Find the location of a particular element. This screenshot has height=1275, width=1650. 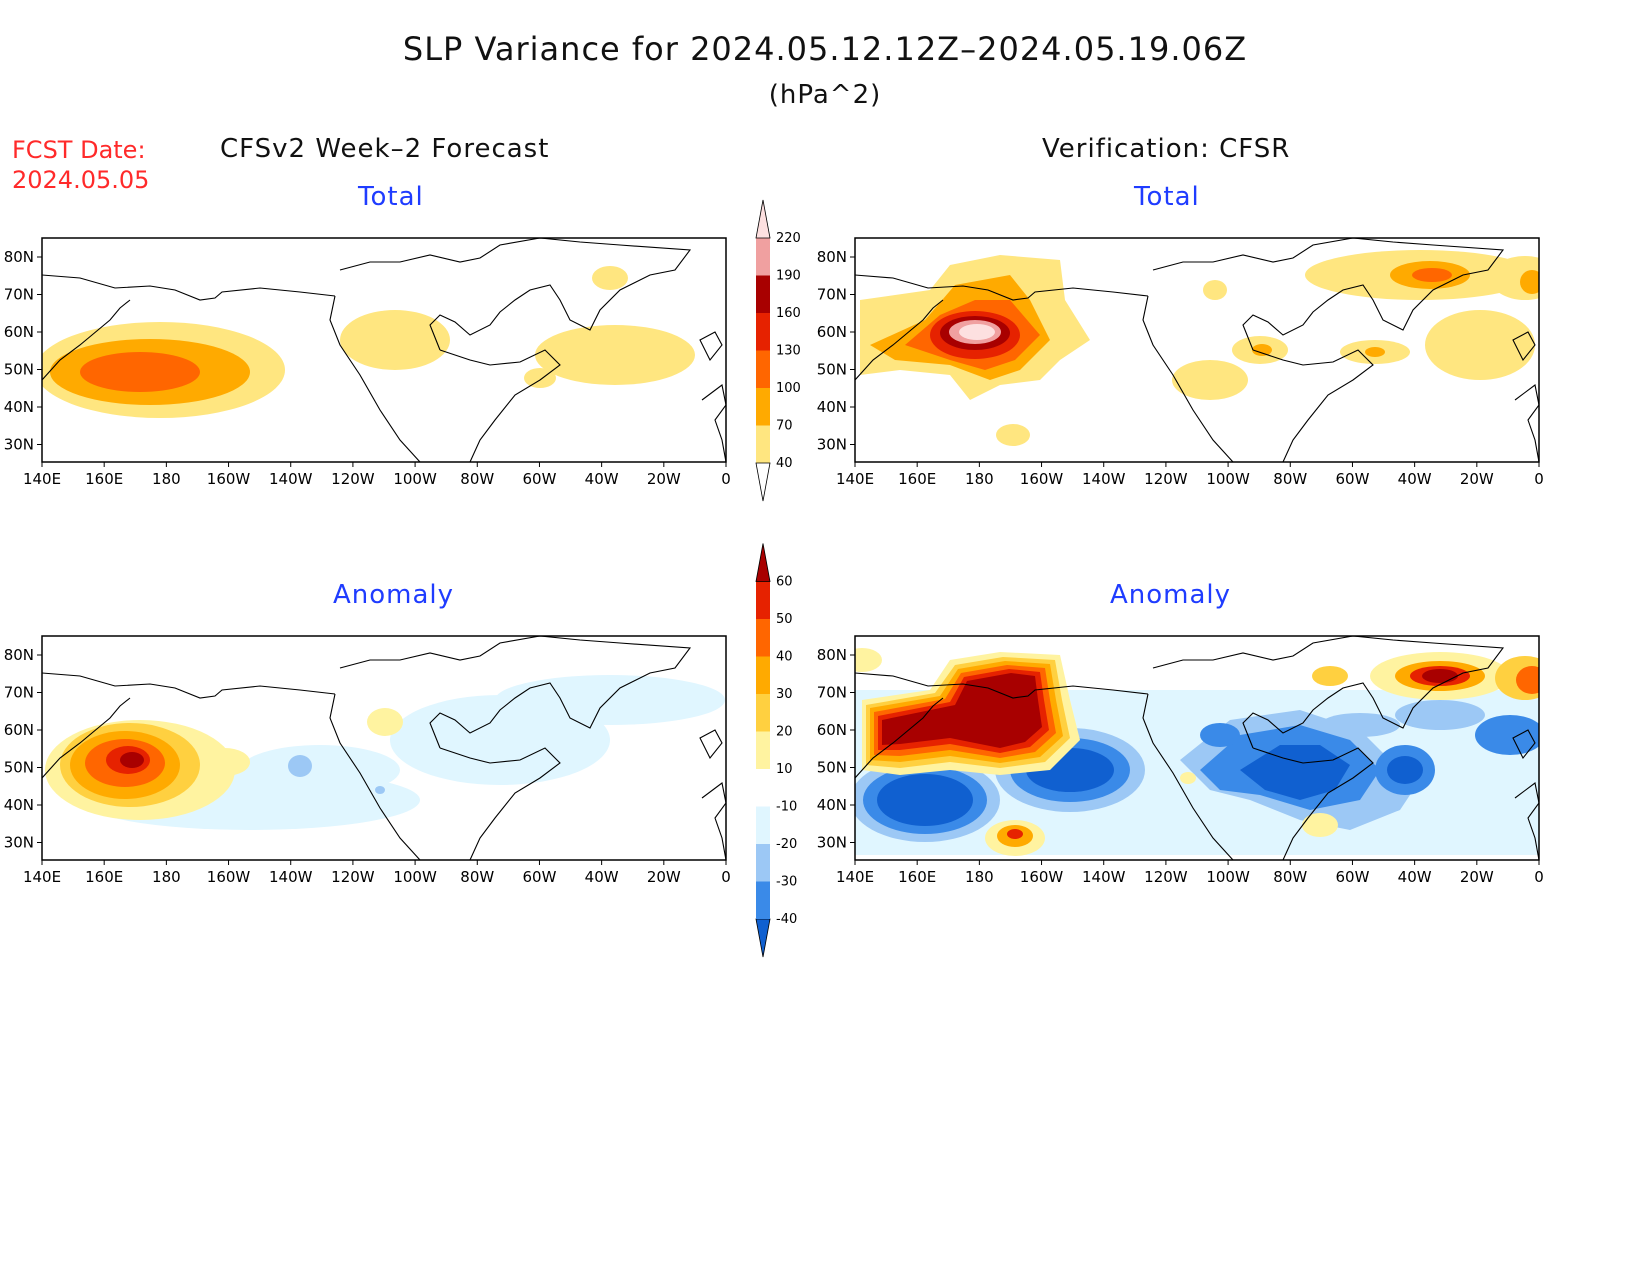

fcst-date-value: 2024.05.05 is located at coordinates (81, 180).